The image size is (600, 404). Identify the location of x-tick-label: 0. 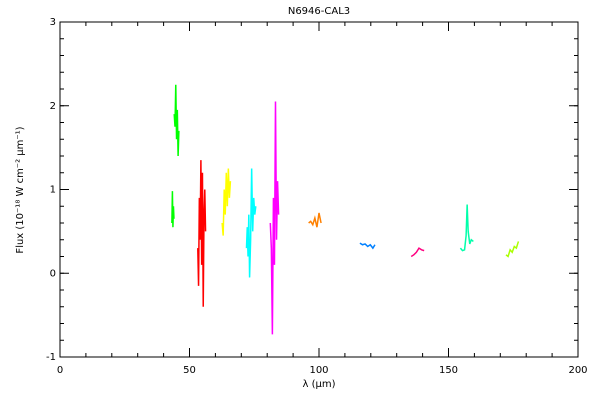
(60, 370).